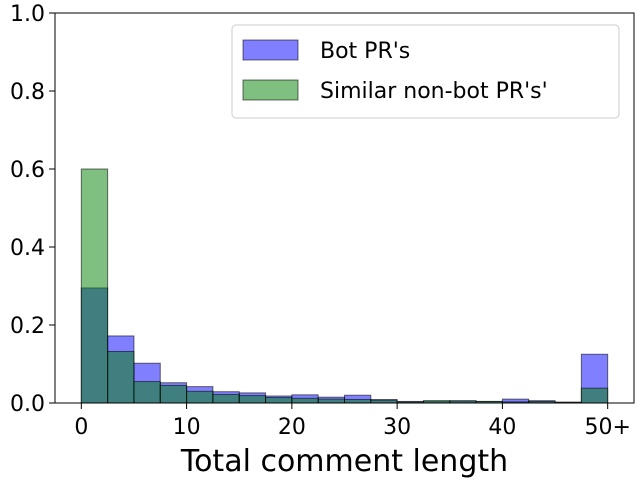 Image resolution: width=640 pixels, height=480 pixels. Describe the element at coordinates (434, 91) in the screenshot. I see `legend-label-1: Similar non-bot PR's'` at that location.